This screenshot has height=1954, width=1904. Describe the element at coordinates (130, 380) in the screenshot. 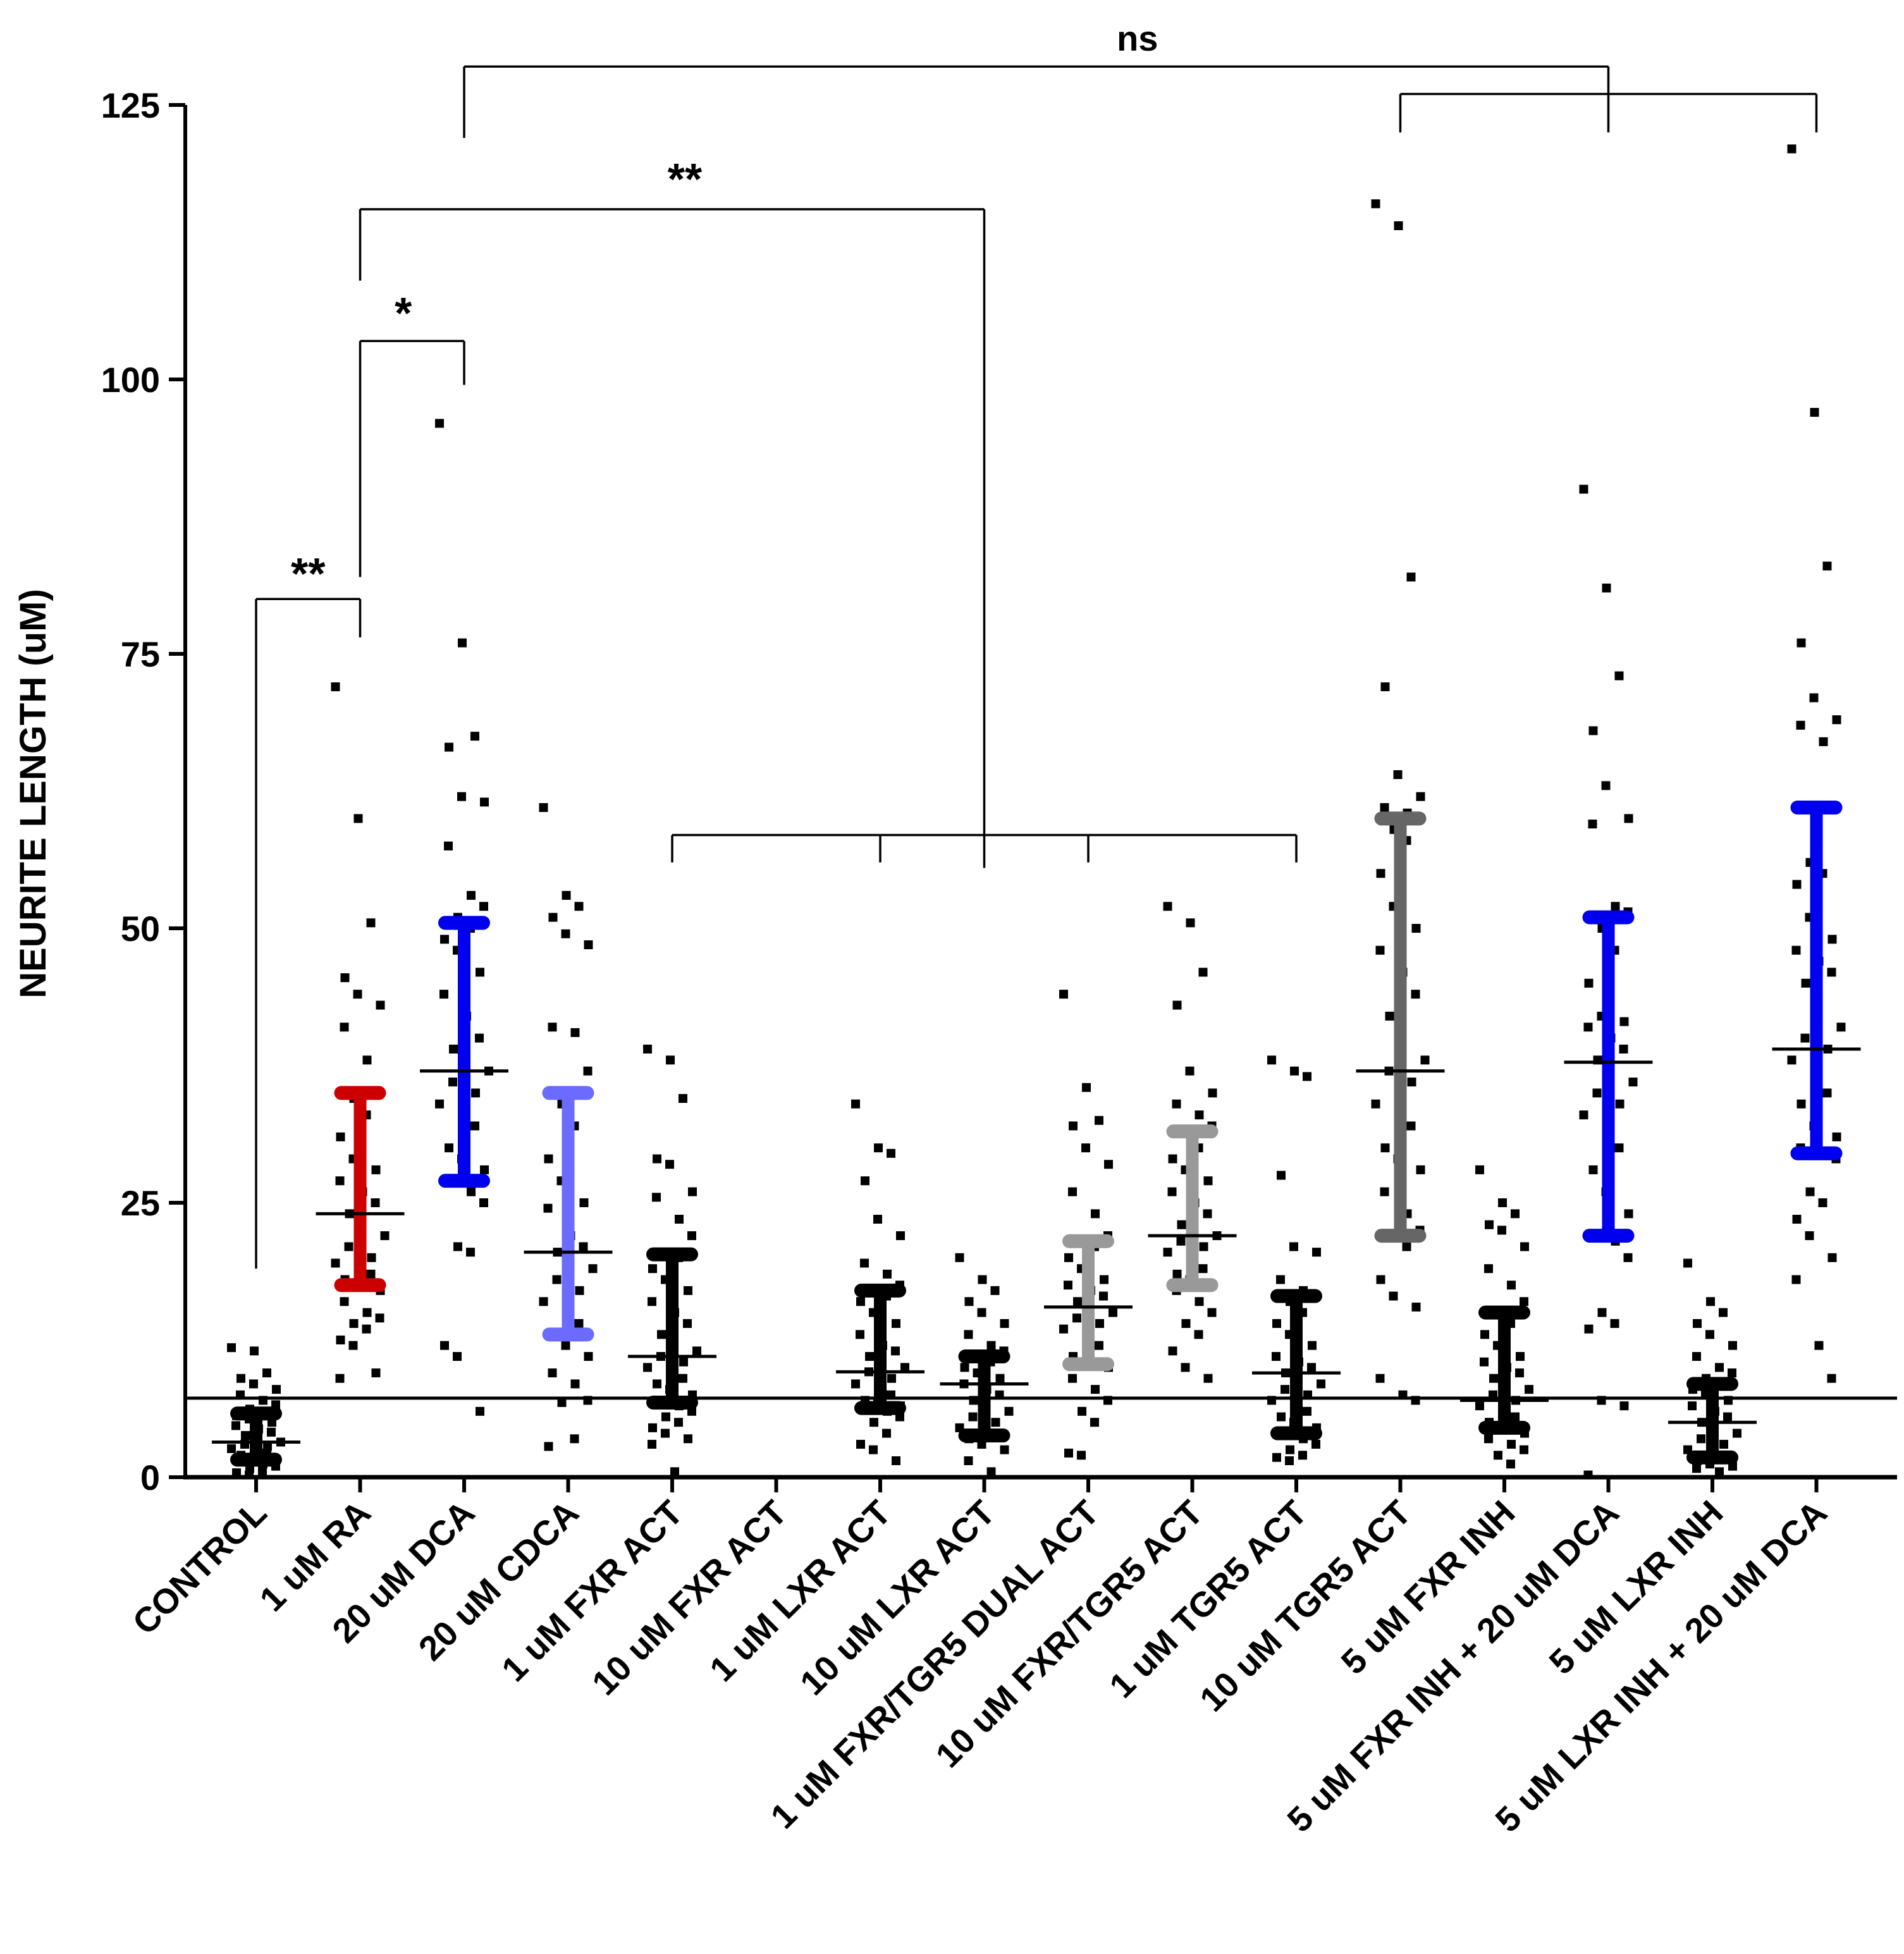

I see `y-tick-label: 100` at that location.